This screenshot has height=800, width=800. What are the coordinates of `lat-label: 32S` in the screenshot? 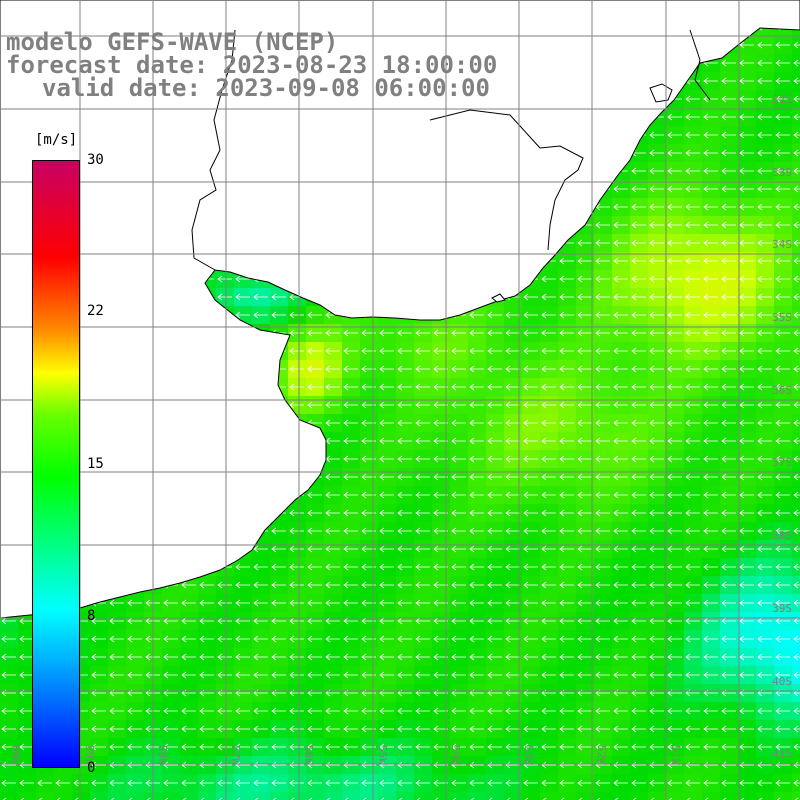 It's located at (782, 99).